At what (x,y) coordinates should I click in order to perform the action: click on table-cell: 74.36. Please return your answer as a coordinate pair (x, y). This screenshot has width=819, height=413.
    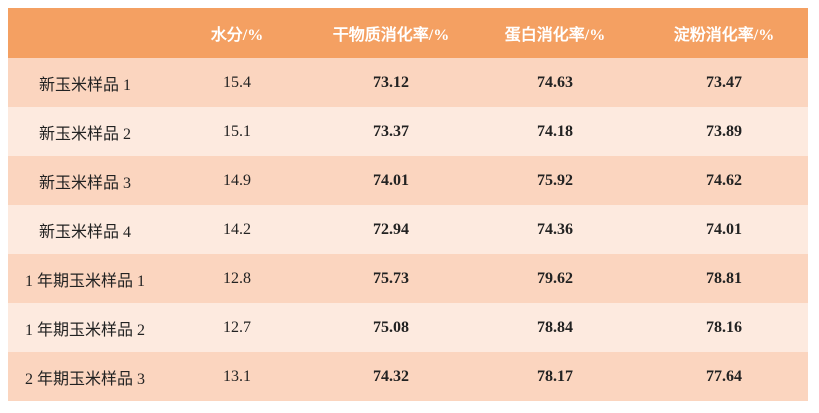
    Looking at the image, I should click on (555, 229).